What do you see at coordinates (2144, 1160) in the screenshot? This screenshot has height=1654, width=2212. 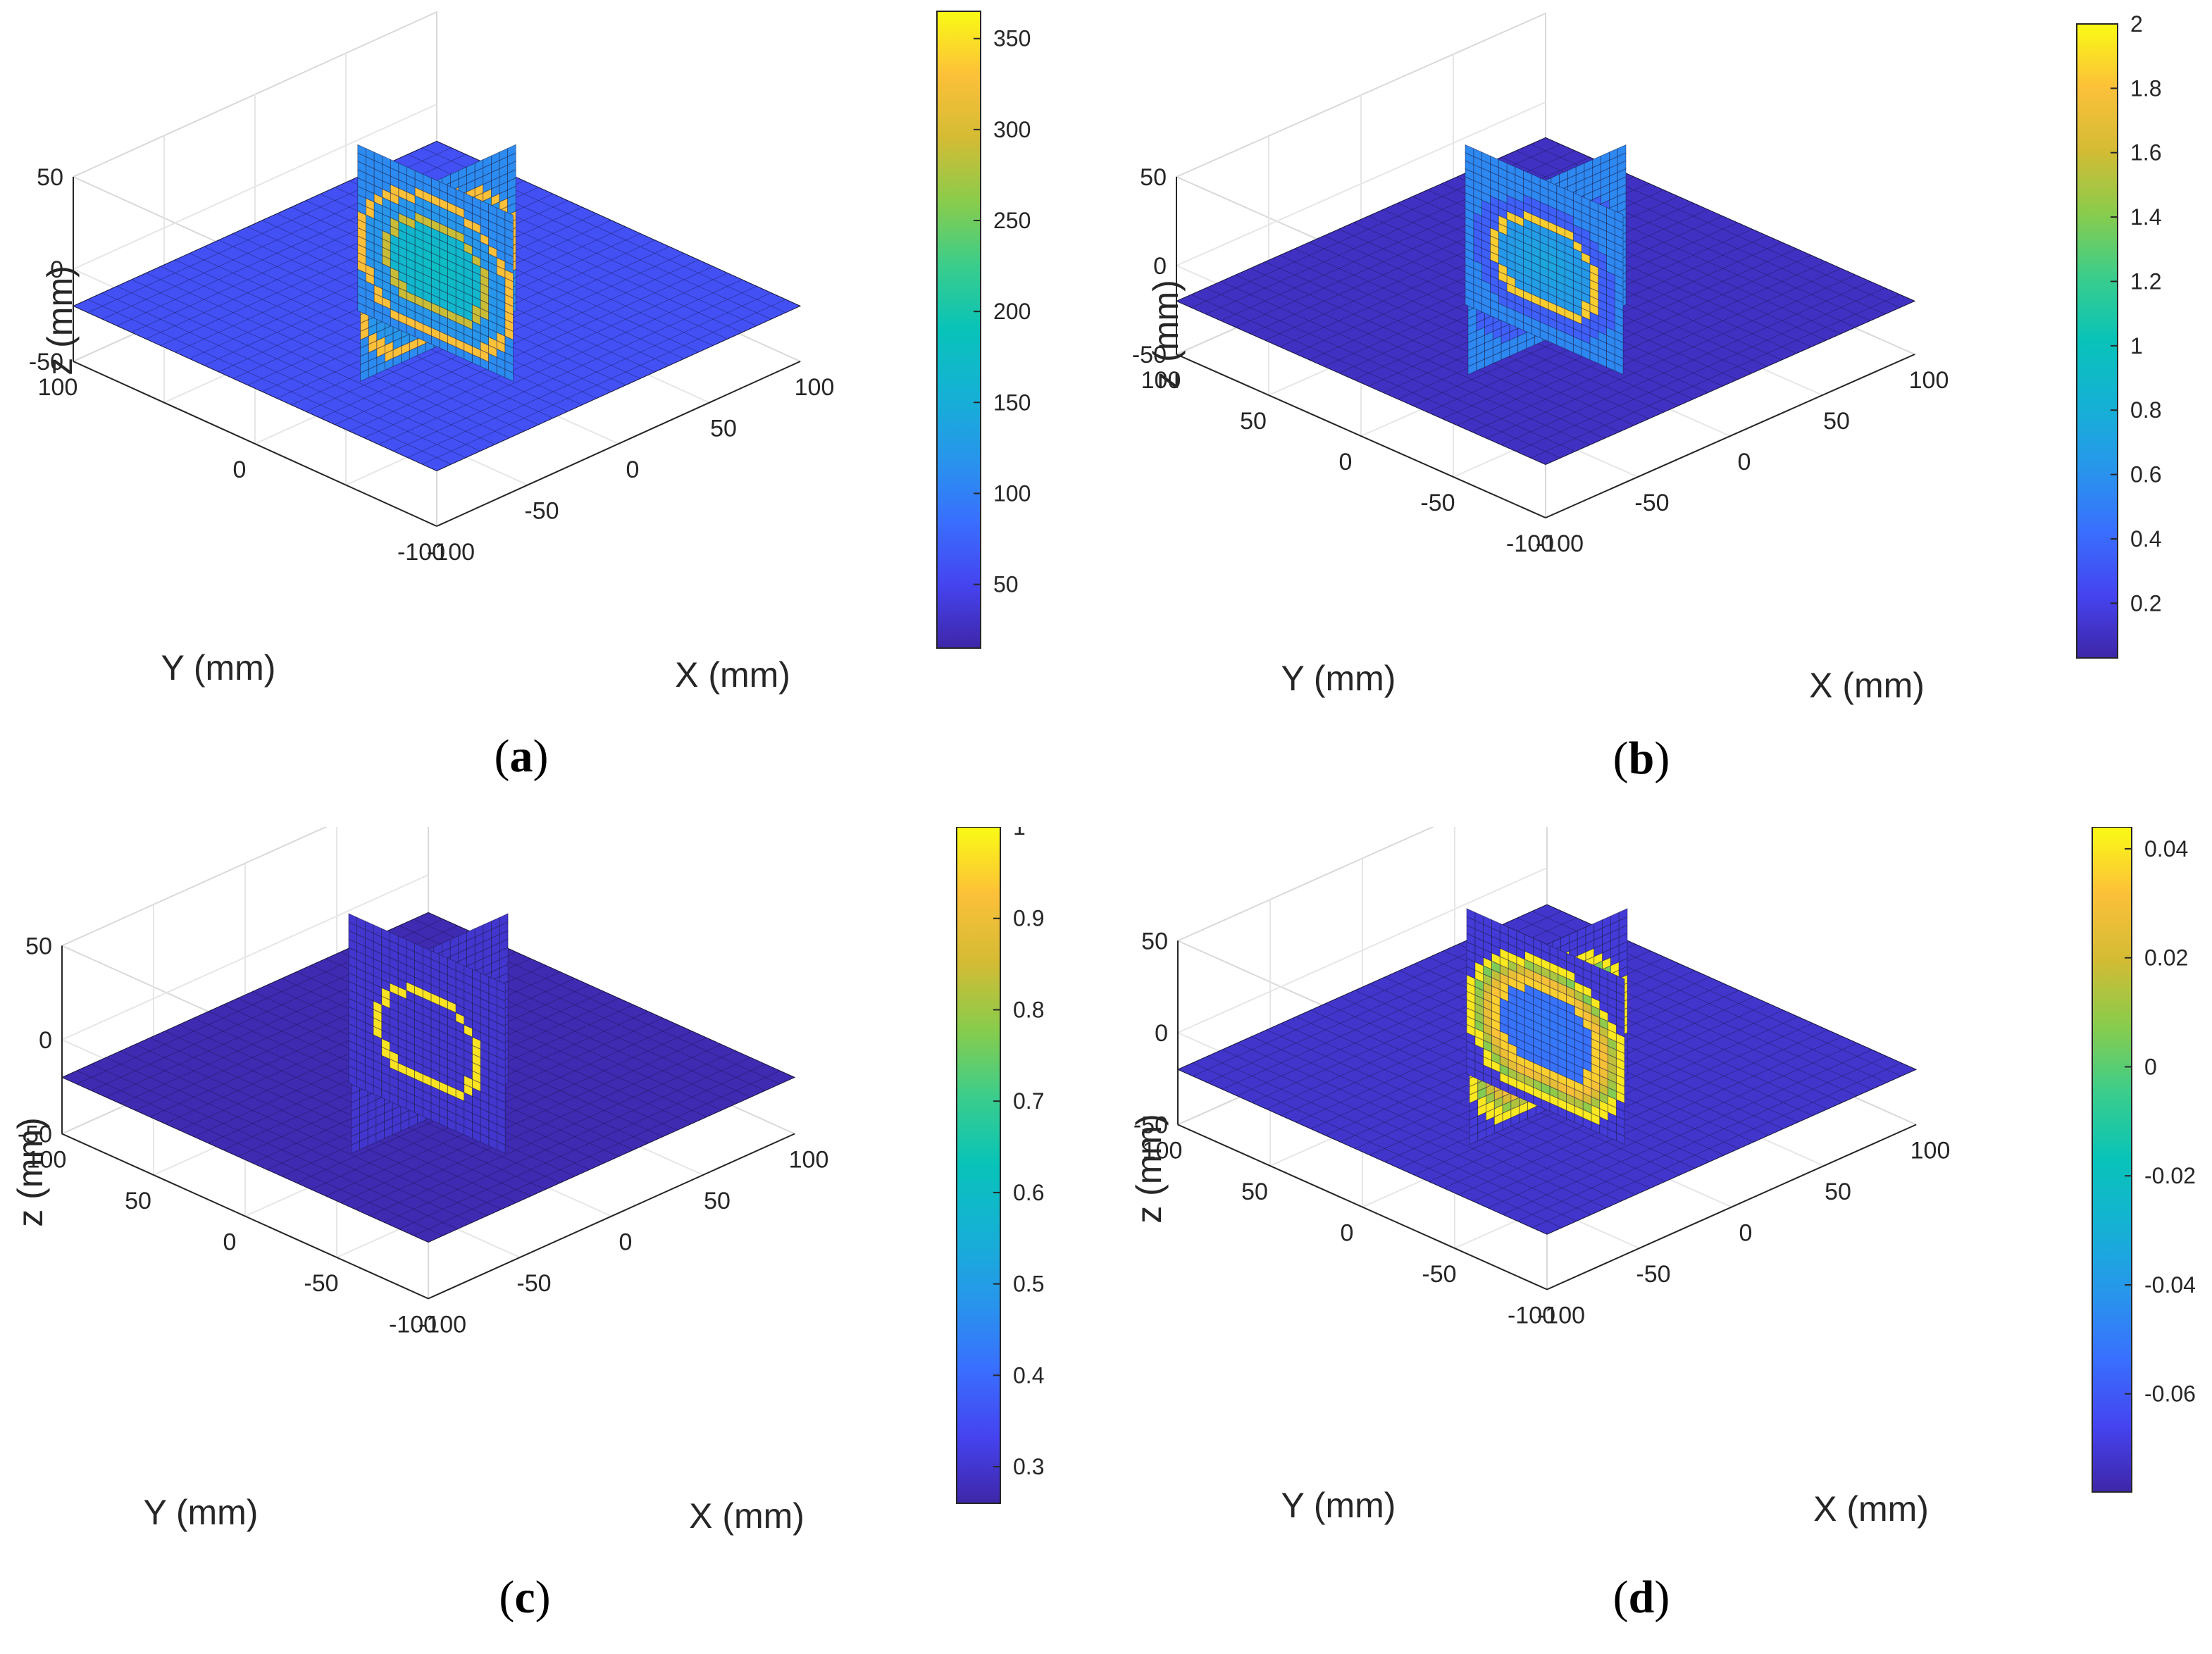 I see `colorbar: -0.06 -0.04 -0.02 0 0.02 0.04` at bounding box center [2144, 1160].